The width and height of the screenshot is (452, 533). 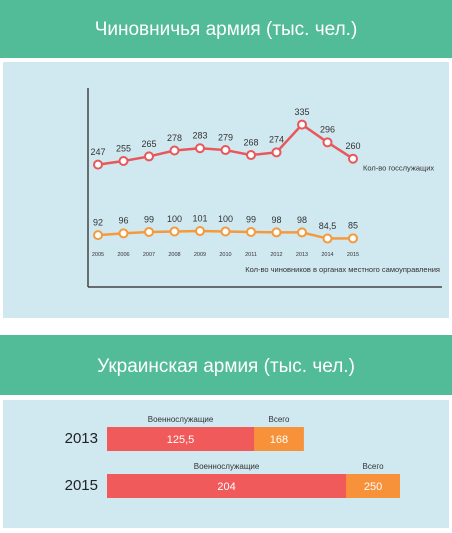 I want to click on data-label: 101, so click(x=199, y=218).